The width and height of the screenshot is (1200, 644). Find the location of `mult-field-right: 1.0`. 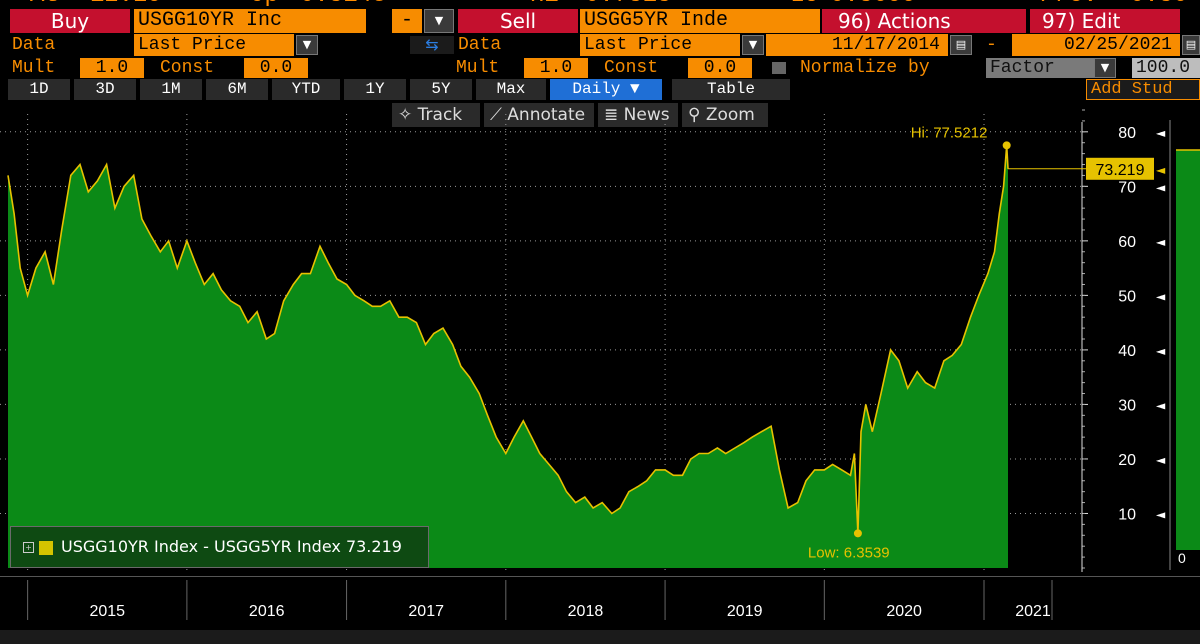

mult-field-right: 1.0 is located at coordinates (556, 68).